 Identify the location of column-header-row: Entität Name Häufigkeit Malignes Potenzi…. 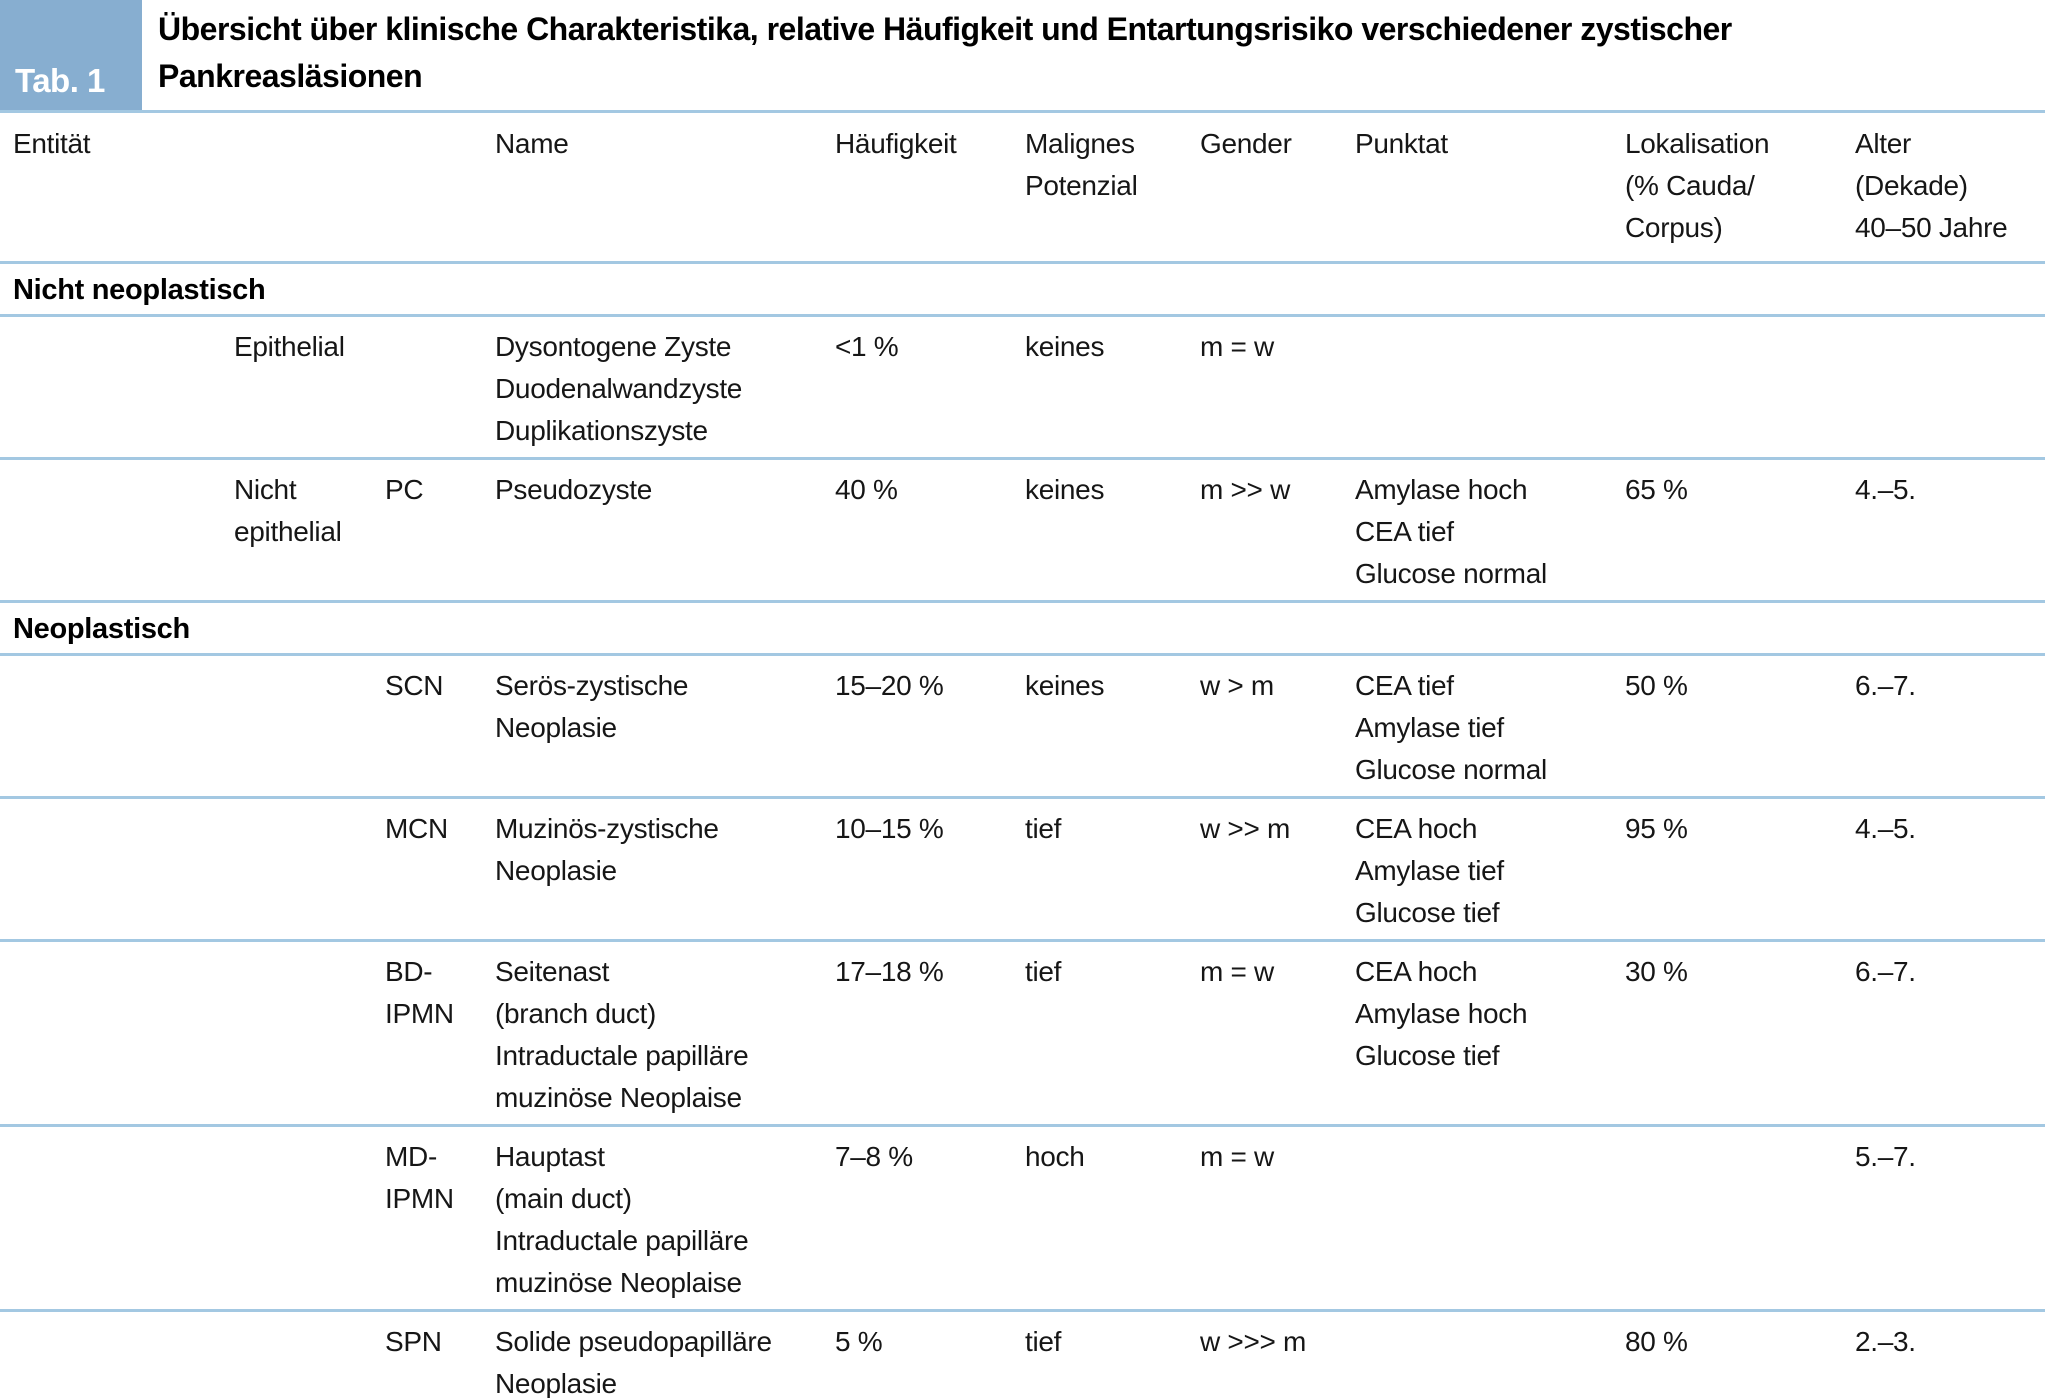
(1022, 188).